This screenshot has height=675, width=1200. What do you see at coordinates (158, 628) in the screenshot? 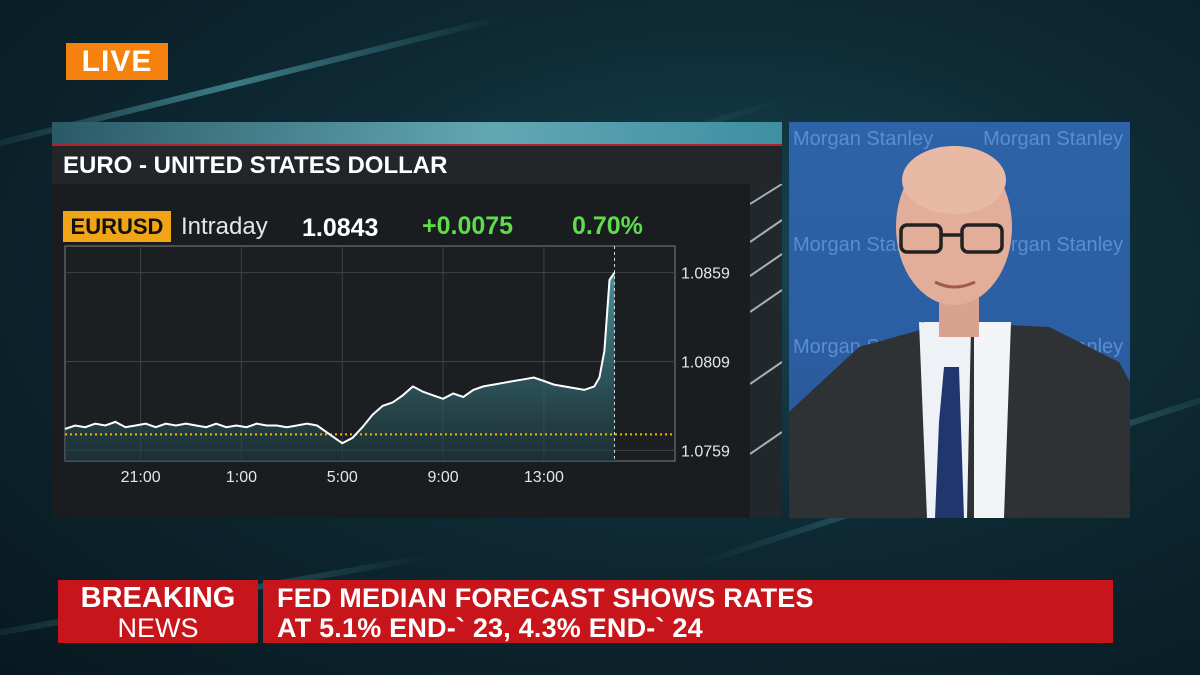
I see `breaking-label-line2: NEWS` at bounding box center [158, 628].